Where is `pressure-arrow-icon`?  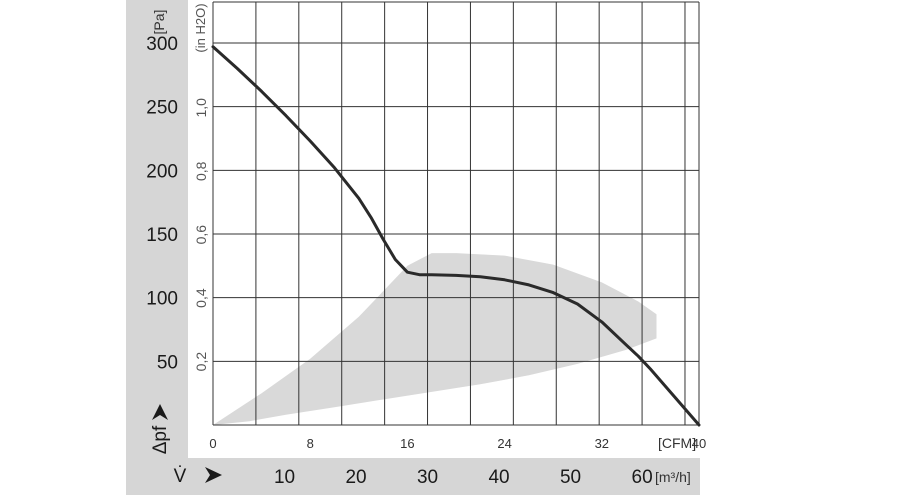
pressure-arrow-icon is located at coordinates (160, 412).